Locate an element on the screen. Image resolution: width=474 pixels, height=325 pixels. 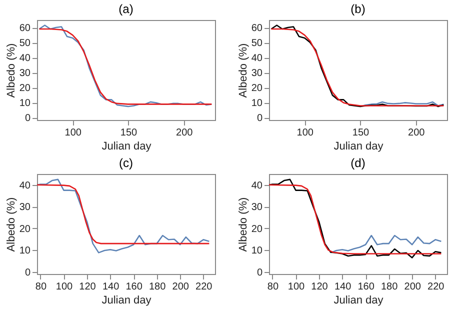
chart-title: (c) is located at coordinates (126, 163).